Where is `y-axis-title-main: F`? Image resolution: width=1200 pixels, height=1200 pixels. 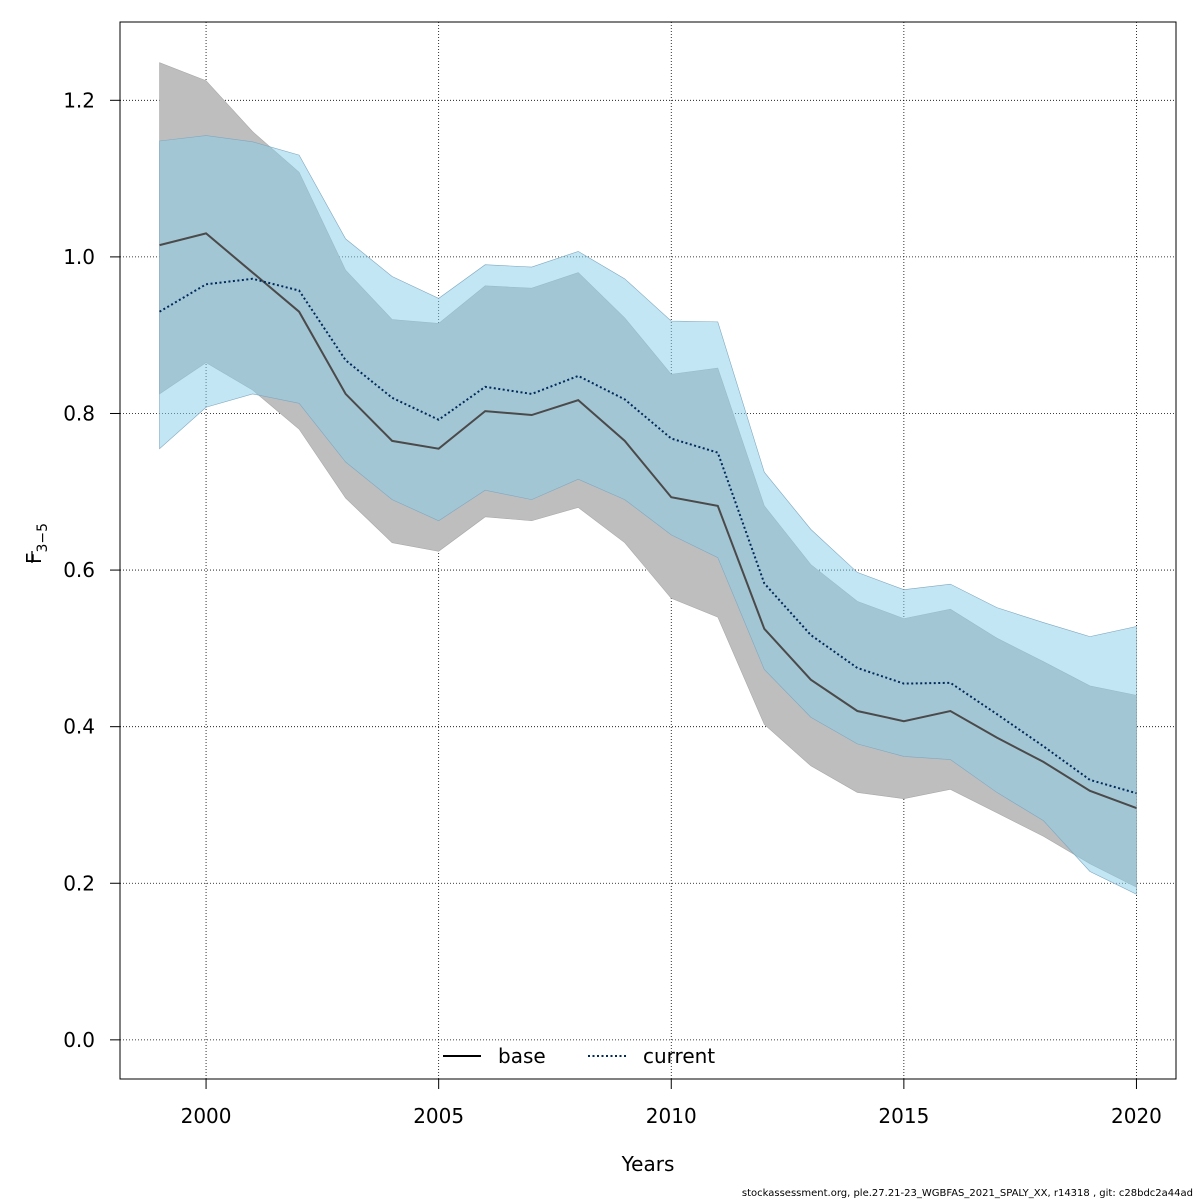 y-axis-title-main: F is located at coordinates (34, 558).